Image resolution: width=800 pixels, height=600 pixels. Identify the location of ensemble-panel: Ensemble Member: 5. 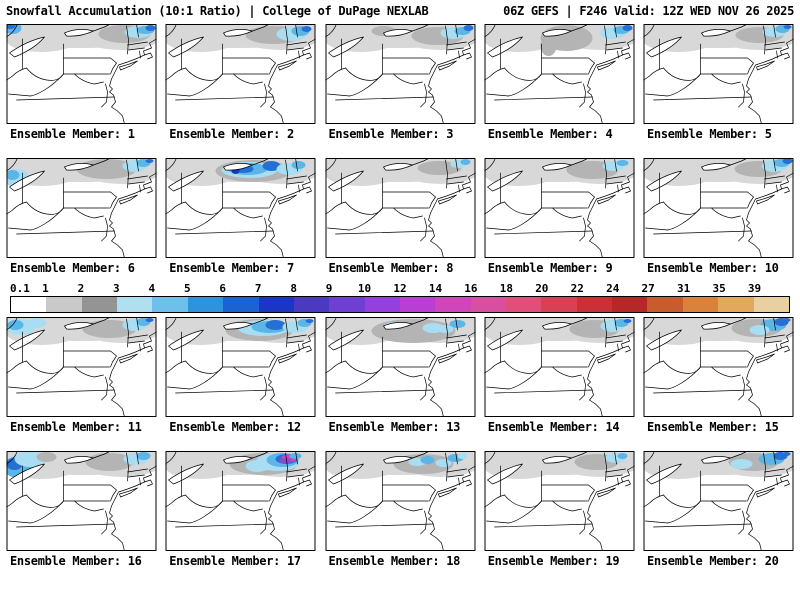
(718, 83).